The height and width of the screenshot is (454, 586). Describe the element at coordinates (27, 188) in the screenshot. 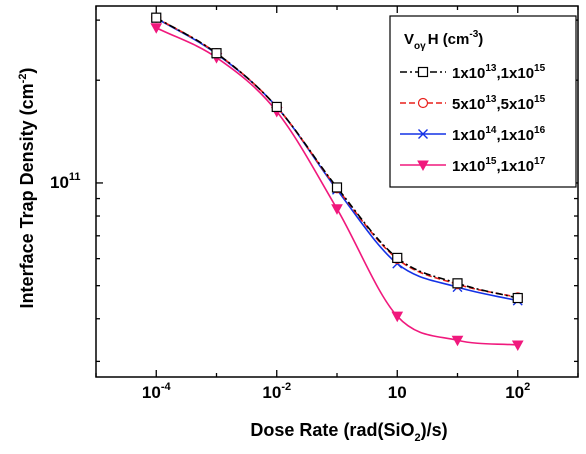

I see `y-axis-title: Interface Trap Density (cm-2)` at that location.